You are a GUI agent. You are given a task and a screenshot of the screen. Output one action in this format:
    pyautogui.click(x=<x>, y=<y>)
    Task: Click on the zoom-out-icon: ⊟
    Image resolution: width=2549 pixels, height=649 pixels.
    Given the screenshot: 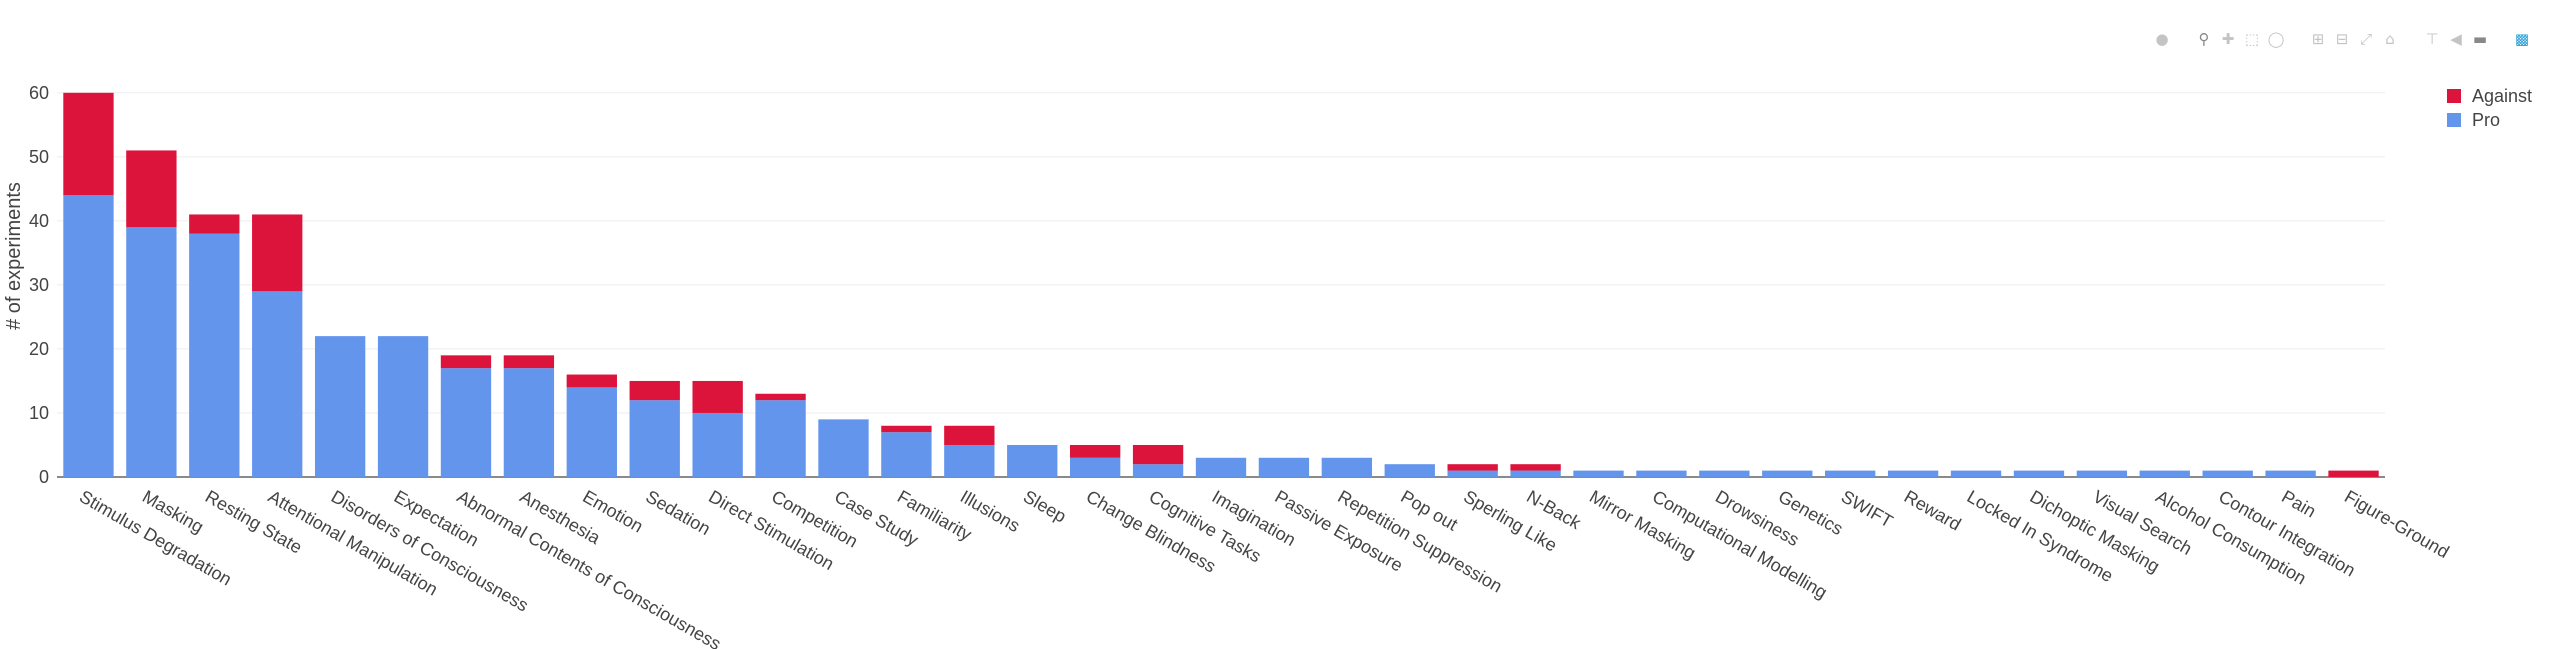 What is the action you would take?
    pyautogui.click(x=2342, y=39)
    